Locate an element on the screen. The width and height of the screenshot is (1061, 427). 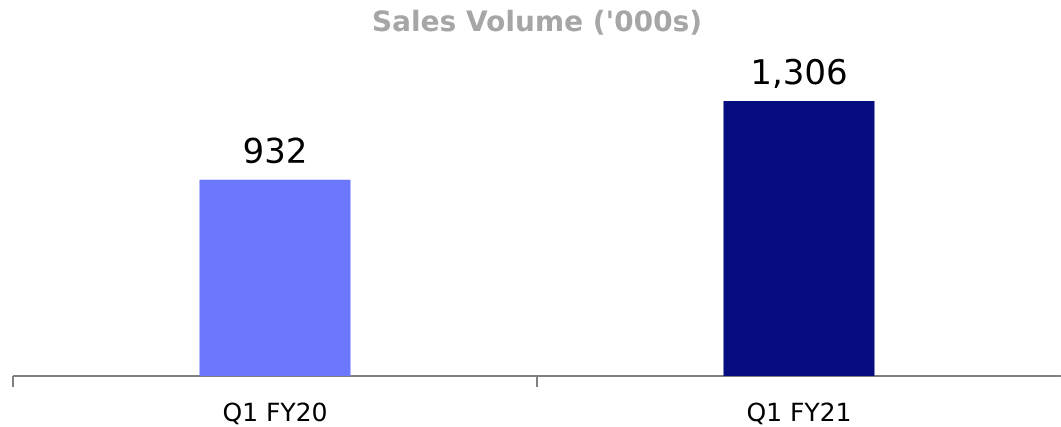
x-tick-label: Q1 FY21 is located at coordinates (798, 413).